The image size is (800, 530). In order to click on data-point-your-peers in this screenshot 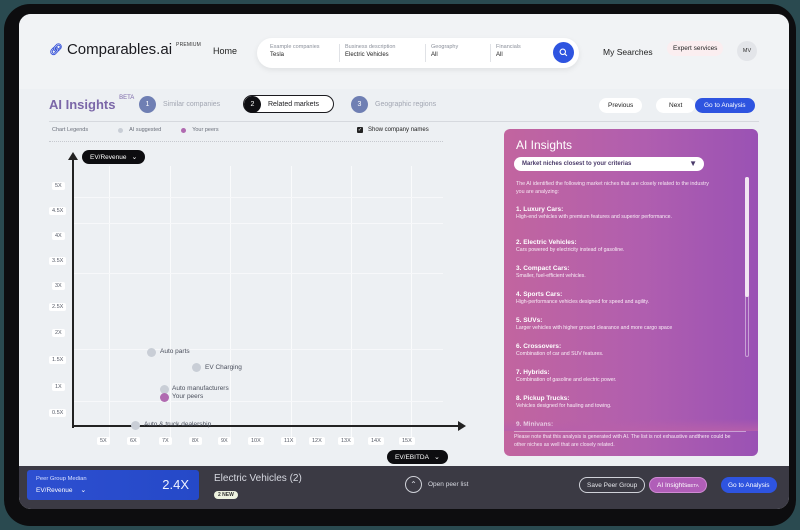, I will do `click(164, 397)`.